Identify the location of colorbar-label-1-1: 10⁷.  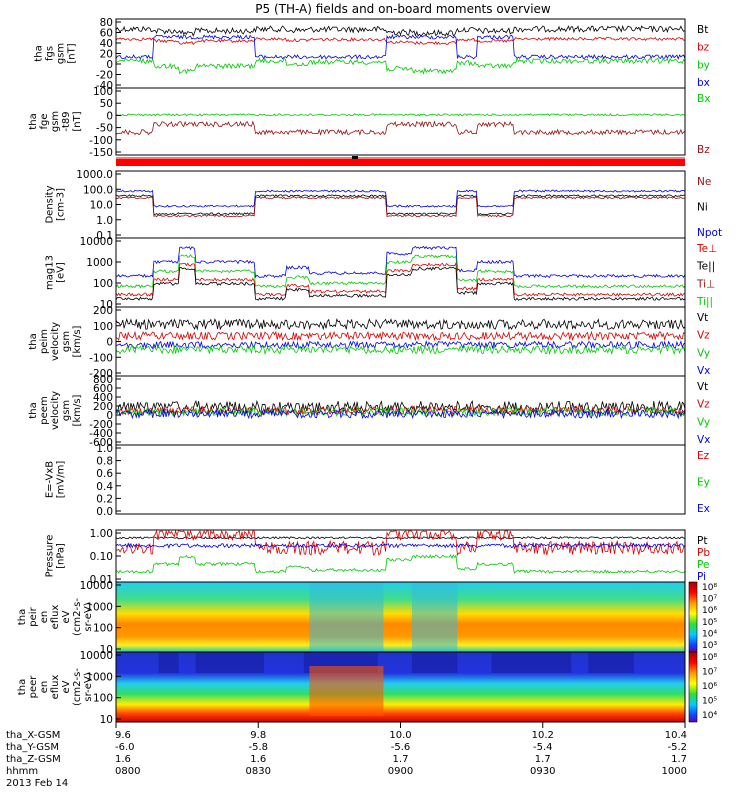
(709, 673).